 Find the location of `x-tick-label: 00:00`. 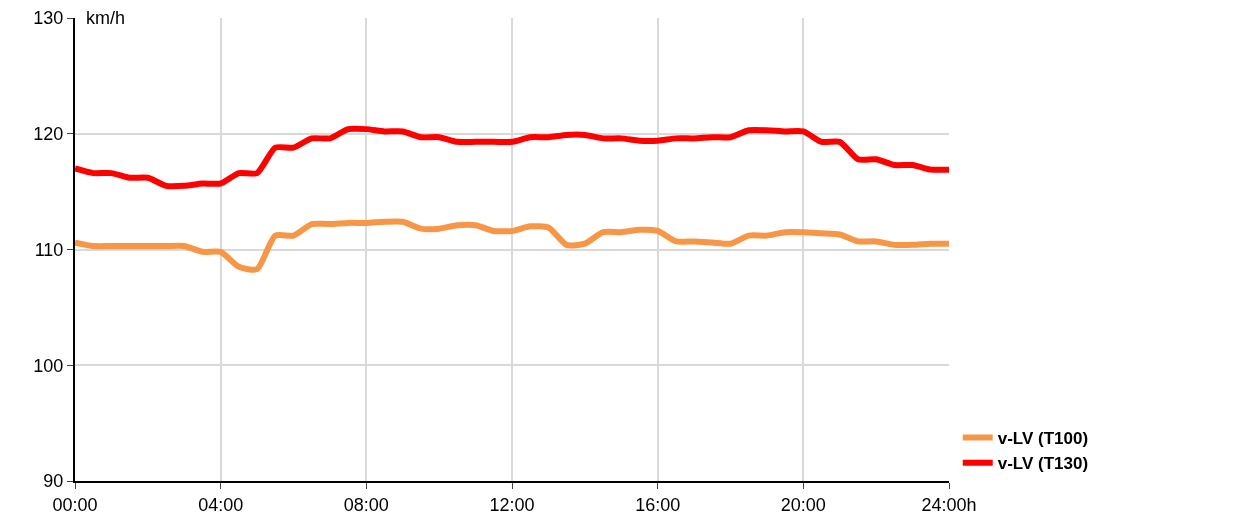

x-tick-label: 00:00 is located at coordinates (75, 504).